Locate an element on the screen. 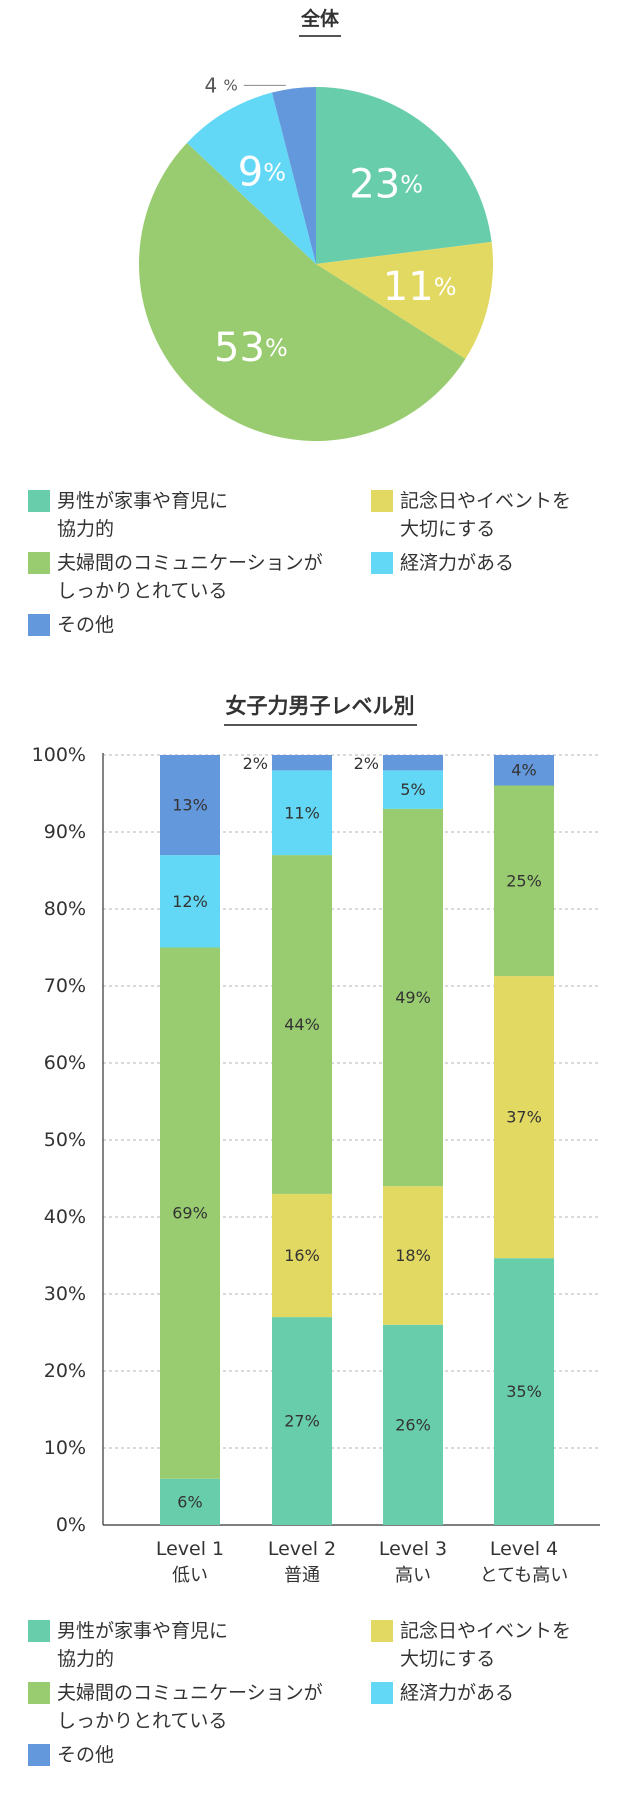 This screenshot has height=1807, width=640. bar-data-label: 11% is located at coordinates (302, 812).